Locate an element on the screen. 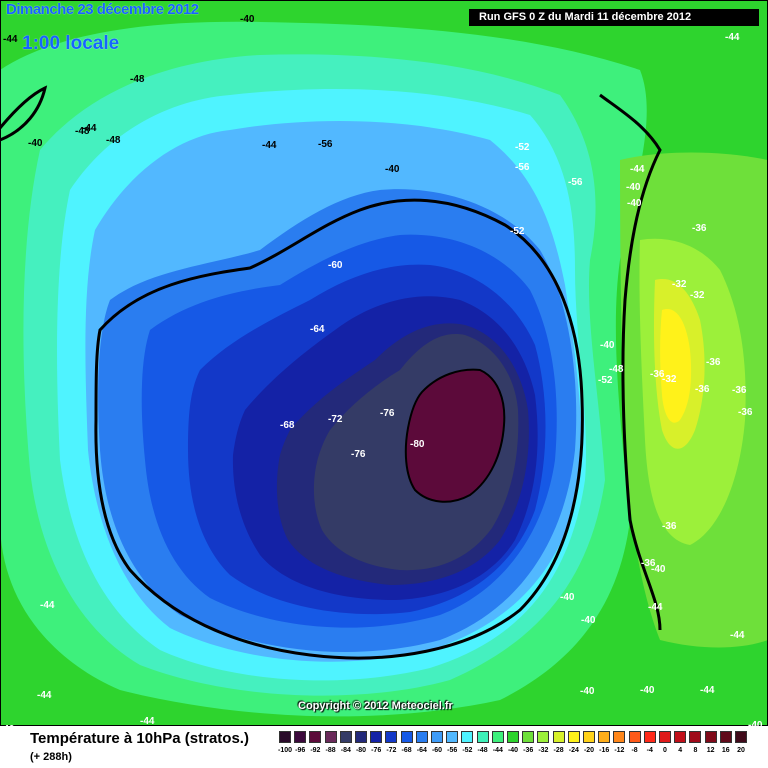 Image resolution: width=768 pixels, height=768 pixels. scale-label: -32 is located at coordinates (543, 750).